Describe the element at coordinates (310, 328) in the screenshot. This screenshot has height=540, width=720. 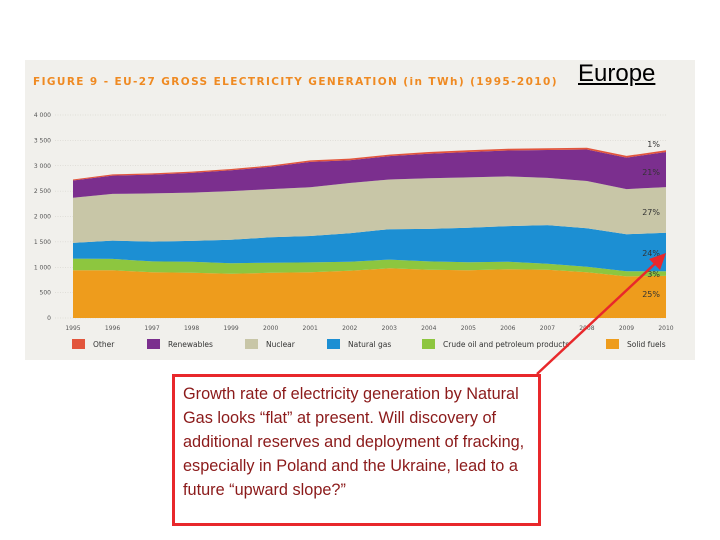
I see `x-tick-label: 2001` at that location.